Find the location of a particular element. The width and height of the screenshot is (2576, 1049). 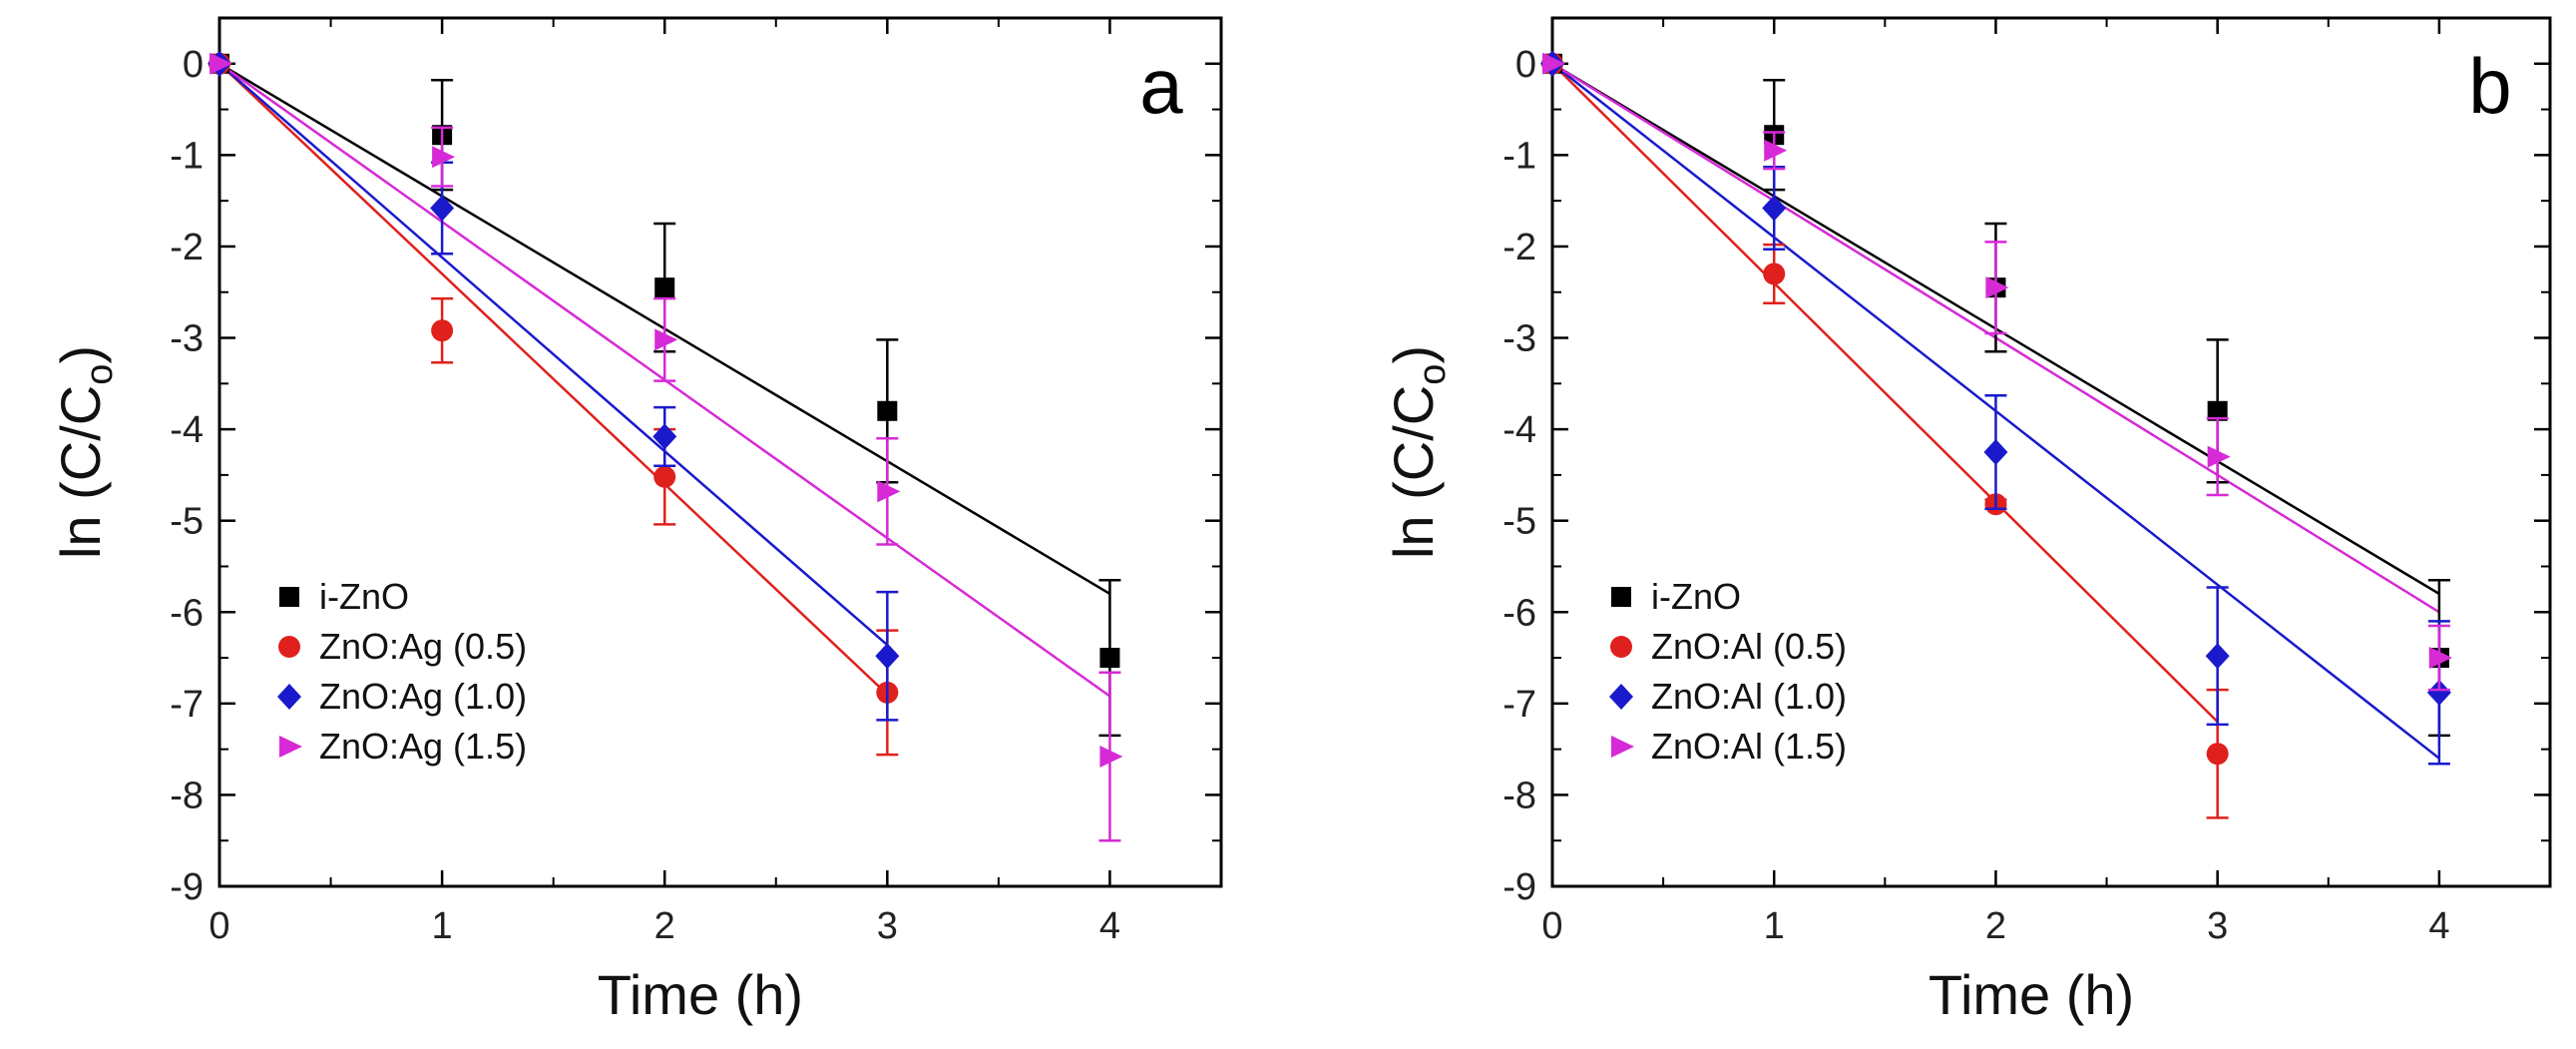

legend-label: ZnO:Ag (1.5) is located at coordinates (423, 746).